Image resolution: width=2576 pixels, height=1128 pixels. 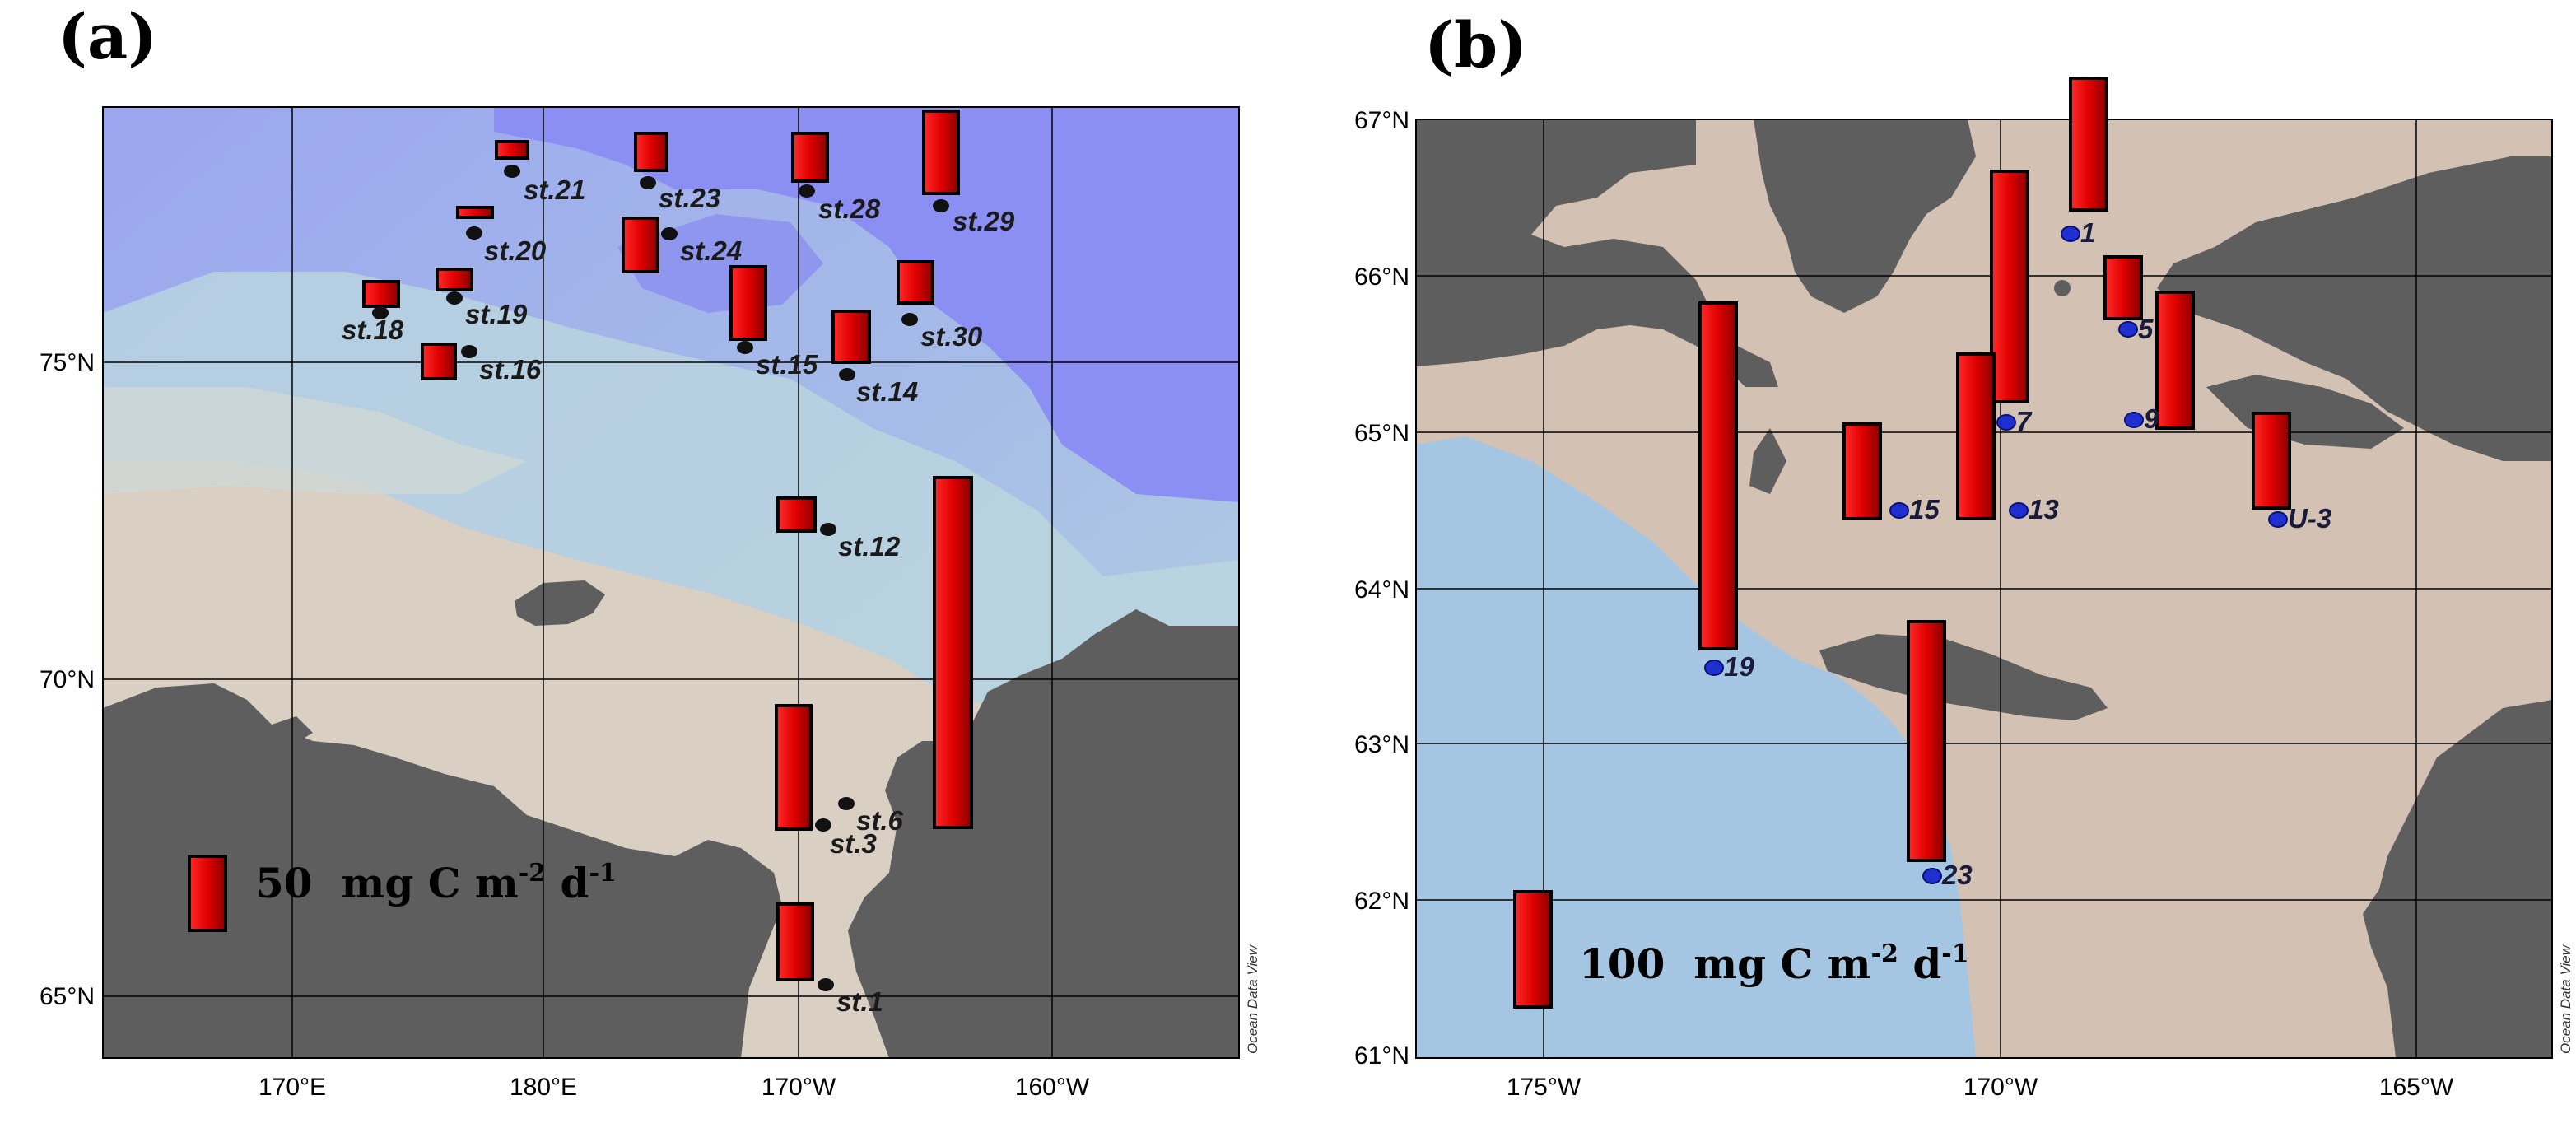 What do you see at coordinates (402, 893) in the screenshot?
I see `panel-a-legend: 50 mg C m-2 d-1` at bounding box center [402, 893].